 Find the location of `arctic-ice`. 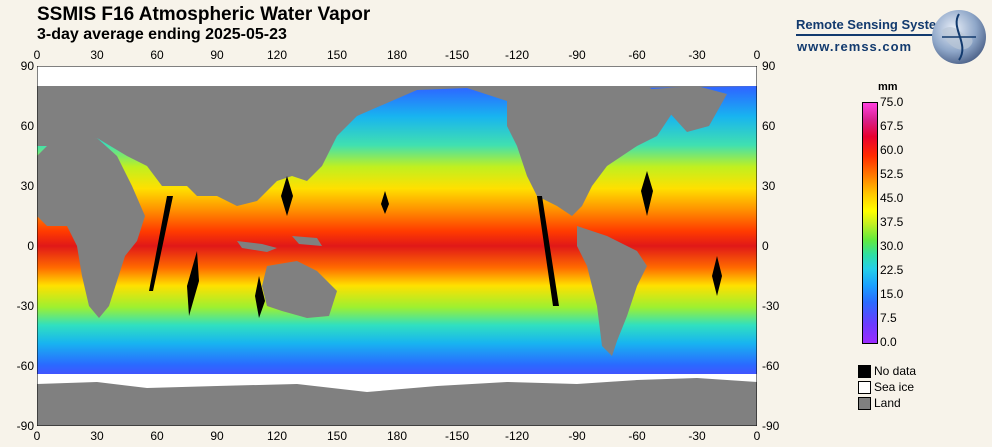

arctic-ice is located at coordinates (397, 76).